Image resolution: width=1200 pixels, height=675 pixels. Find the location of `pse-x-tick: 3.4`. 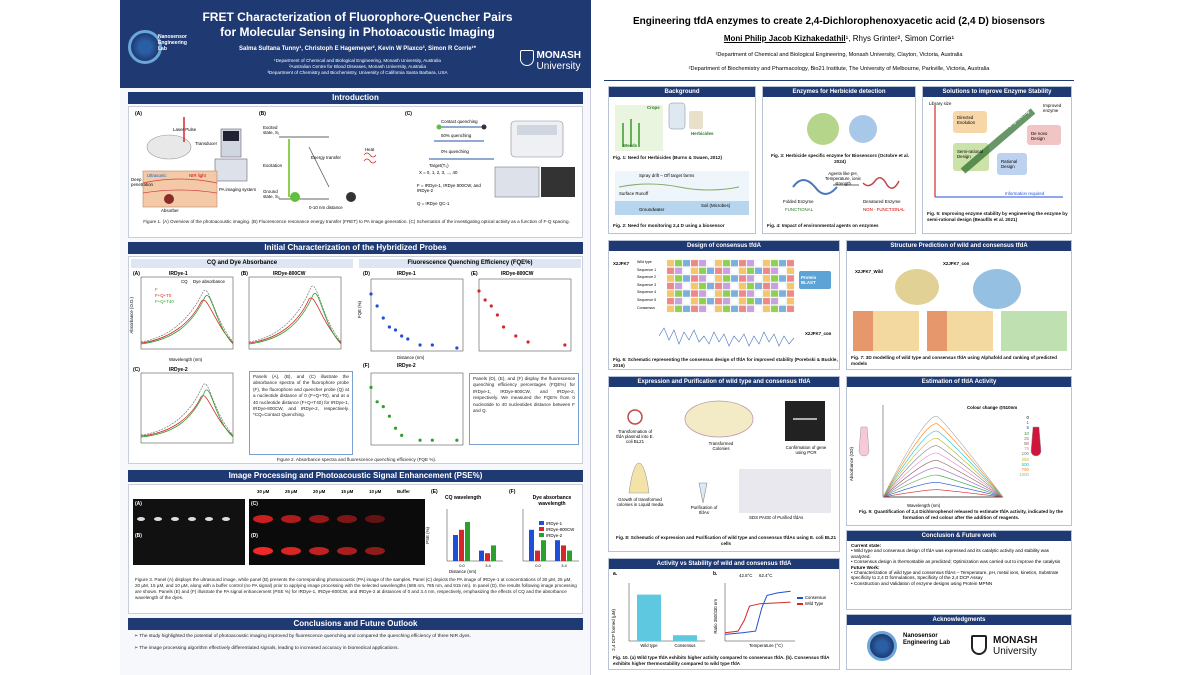

pse-x-tick: 3.4 is located at coordinates (488, 565).